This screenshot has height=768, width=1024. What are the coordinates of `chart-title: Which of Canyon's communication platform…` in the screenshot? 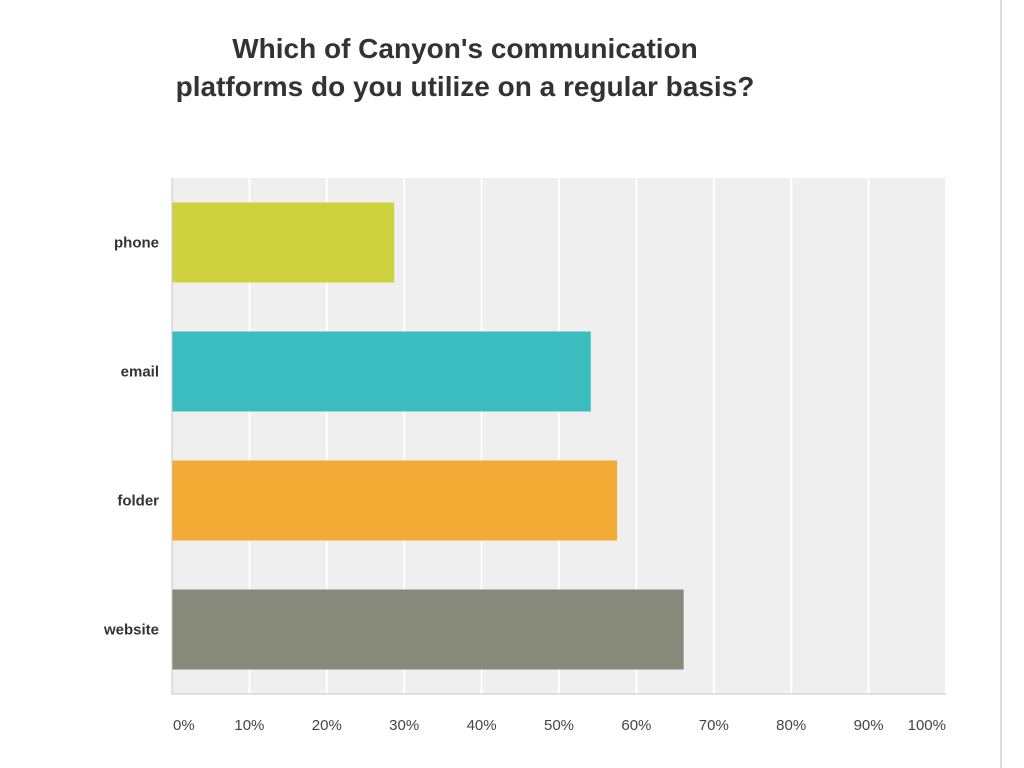 It's located at (465, 68).